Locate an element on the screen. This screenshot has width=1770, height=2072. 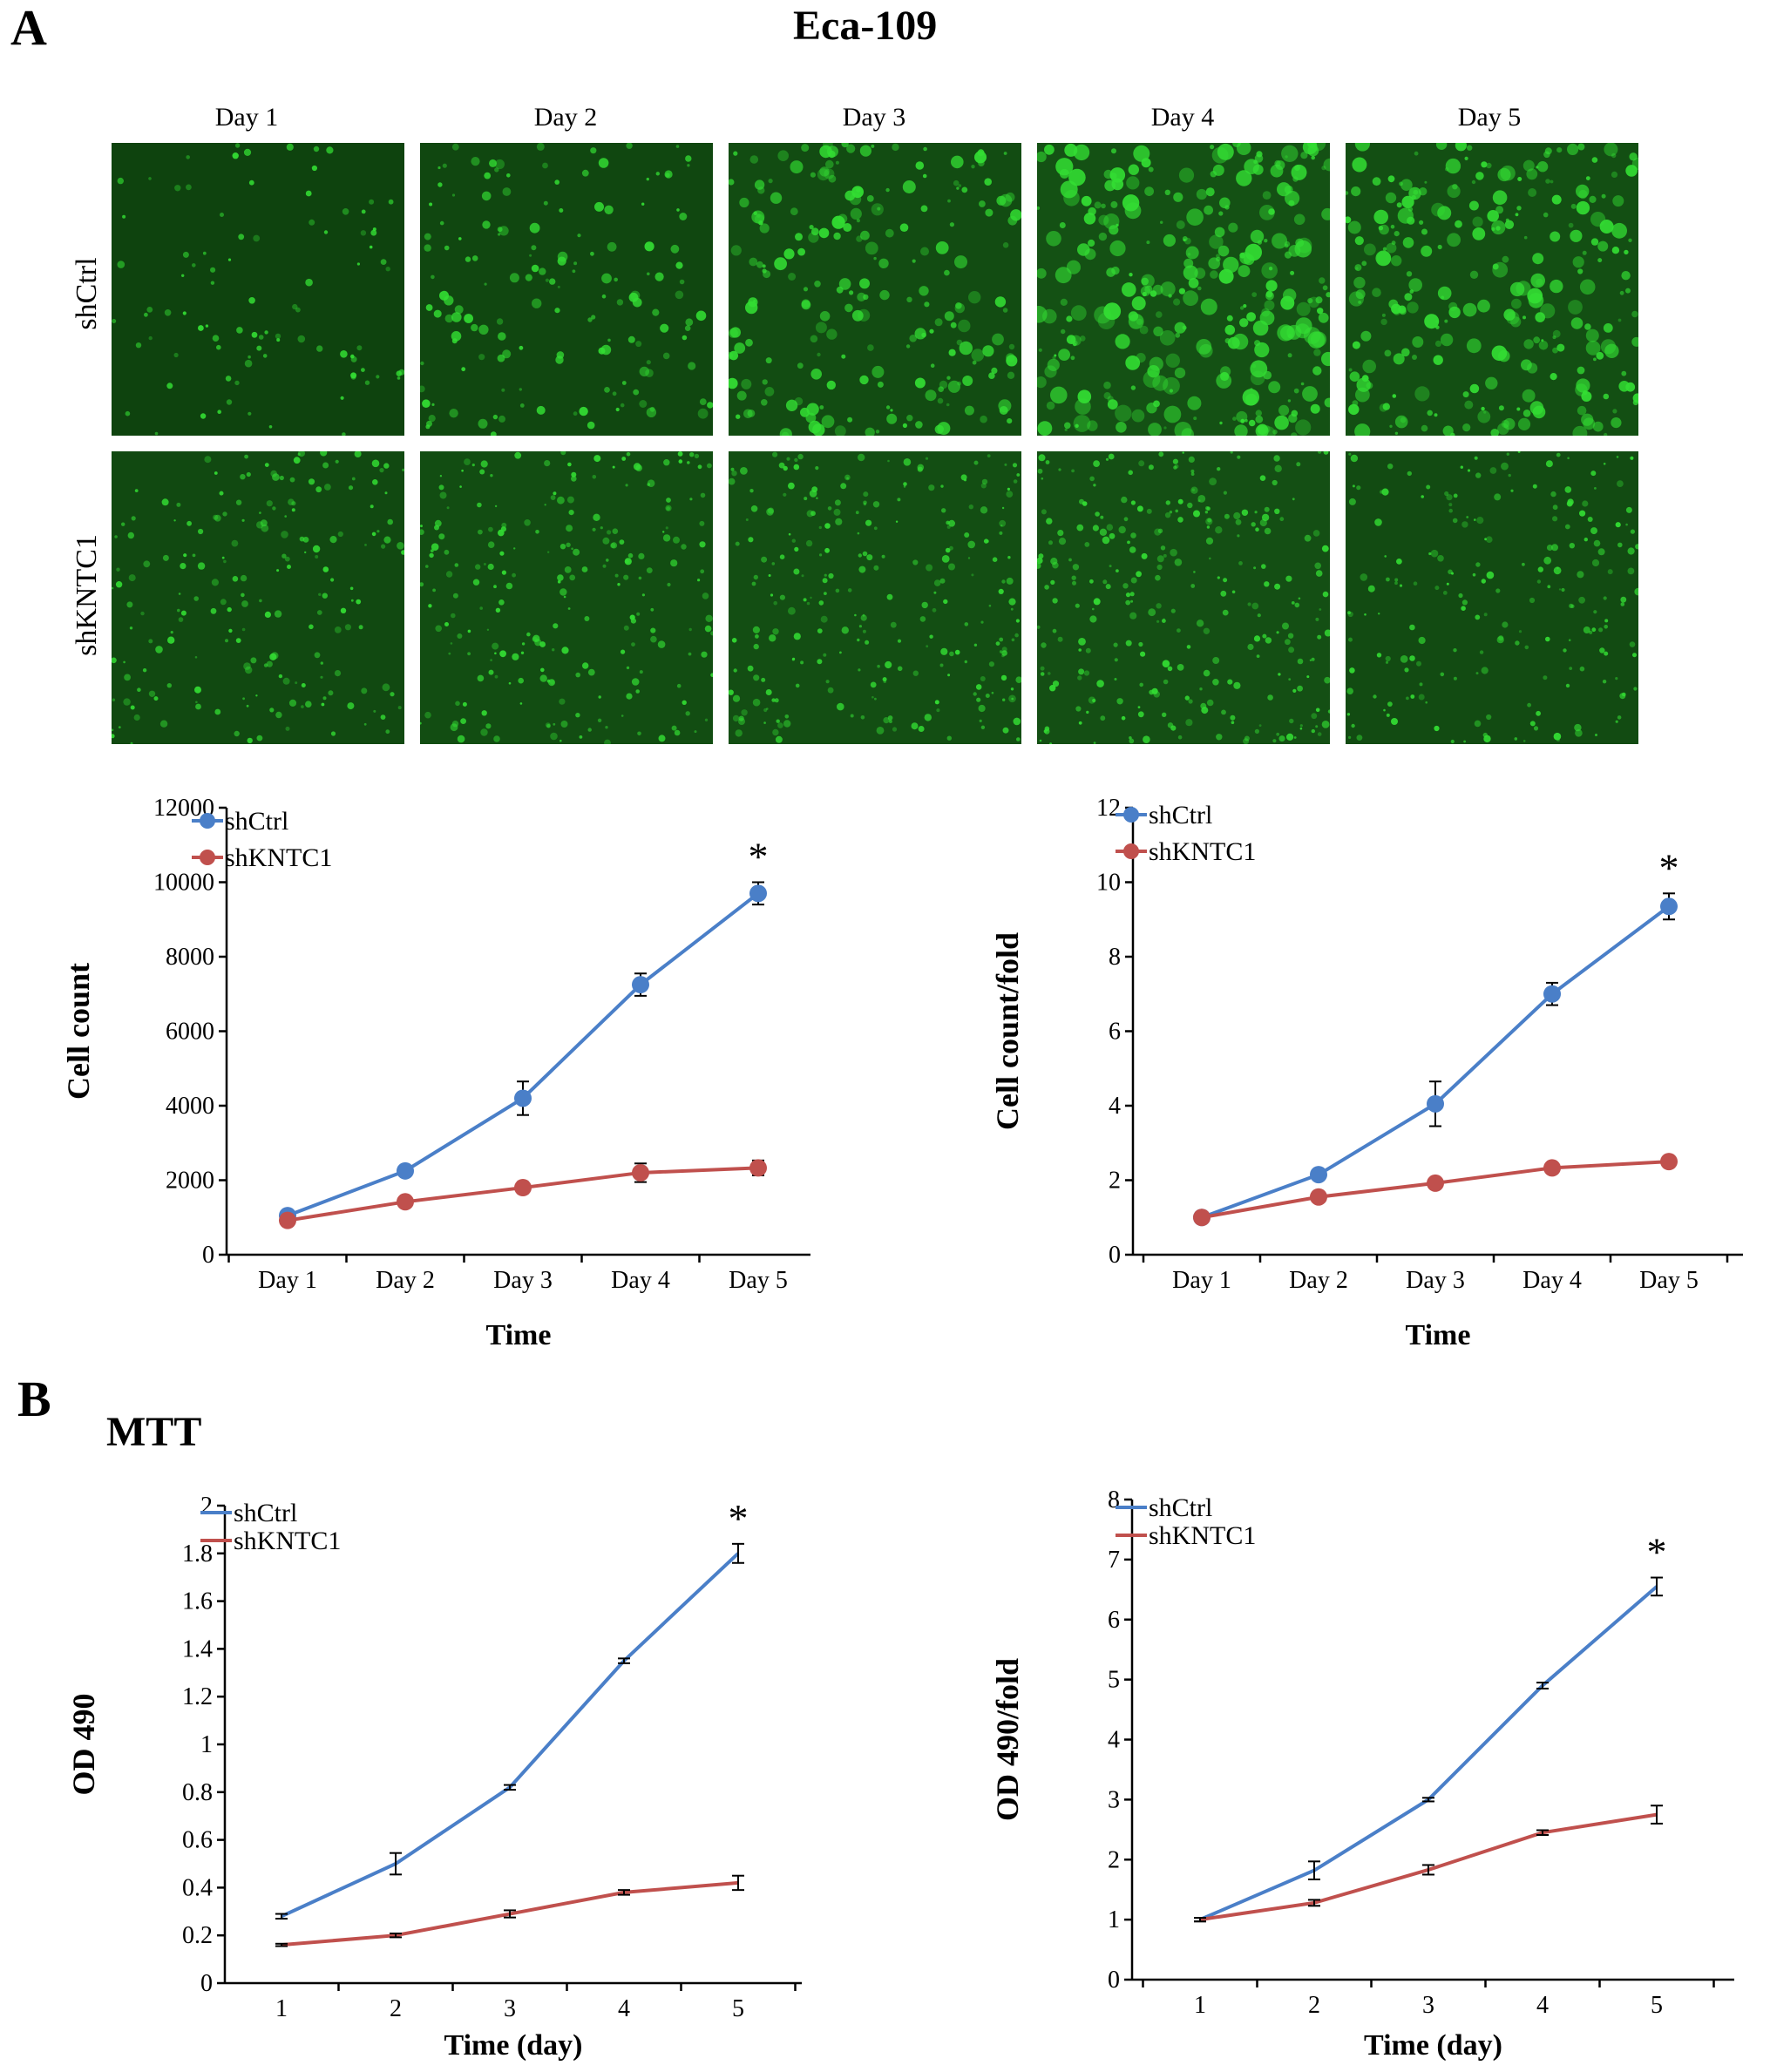
y-axis-label: Cell count/fold is located at coordinates (1007, 1031).